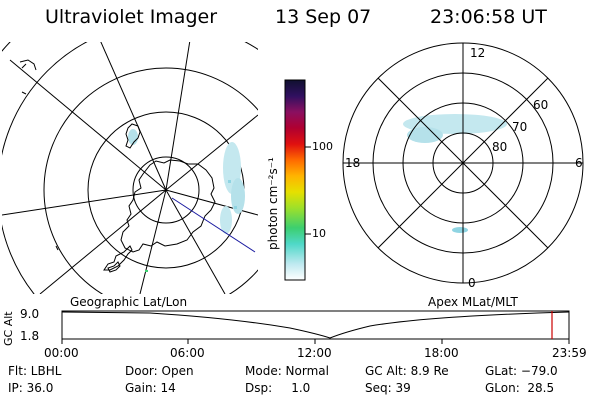 This screenshot has width=600, height=400. I want to click on ip-info: IP: 36.0, so click(31, 388).